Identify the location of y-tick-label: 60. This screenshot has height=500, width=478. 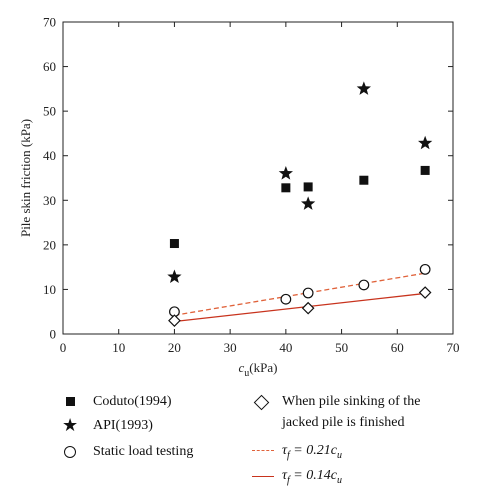
(49, 66).